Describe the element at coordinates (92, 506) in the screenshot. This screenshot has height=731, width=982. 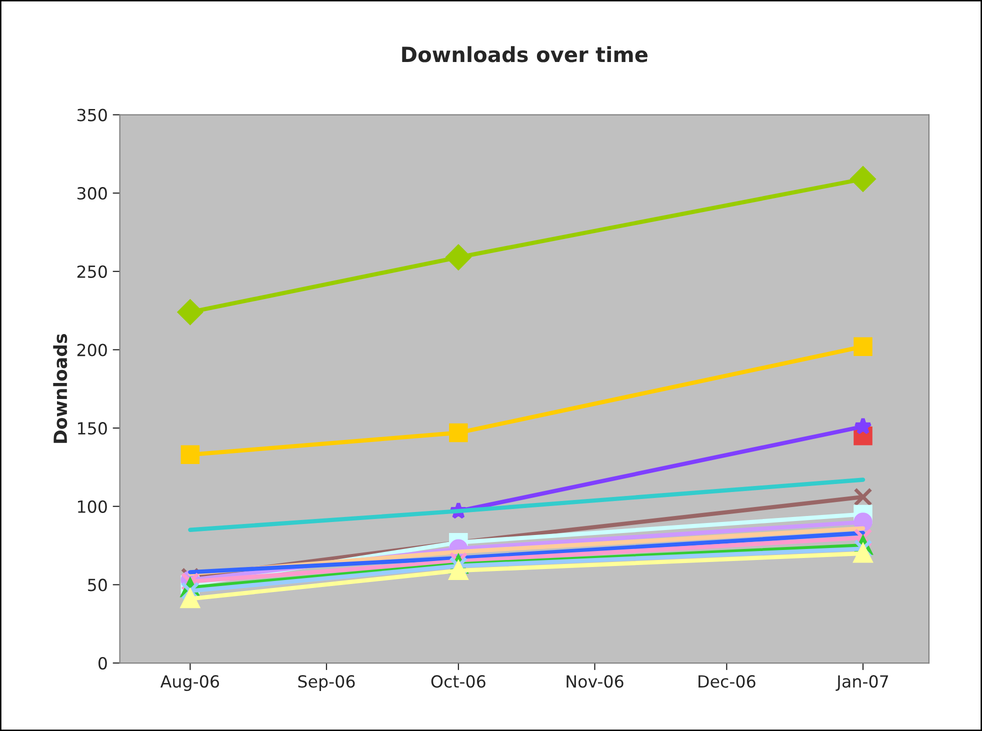
I see `y-tick-label: 100` at that location.